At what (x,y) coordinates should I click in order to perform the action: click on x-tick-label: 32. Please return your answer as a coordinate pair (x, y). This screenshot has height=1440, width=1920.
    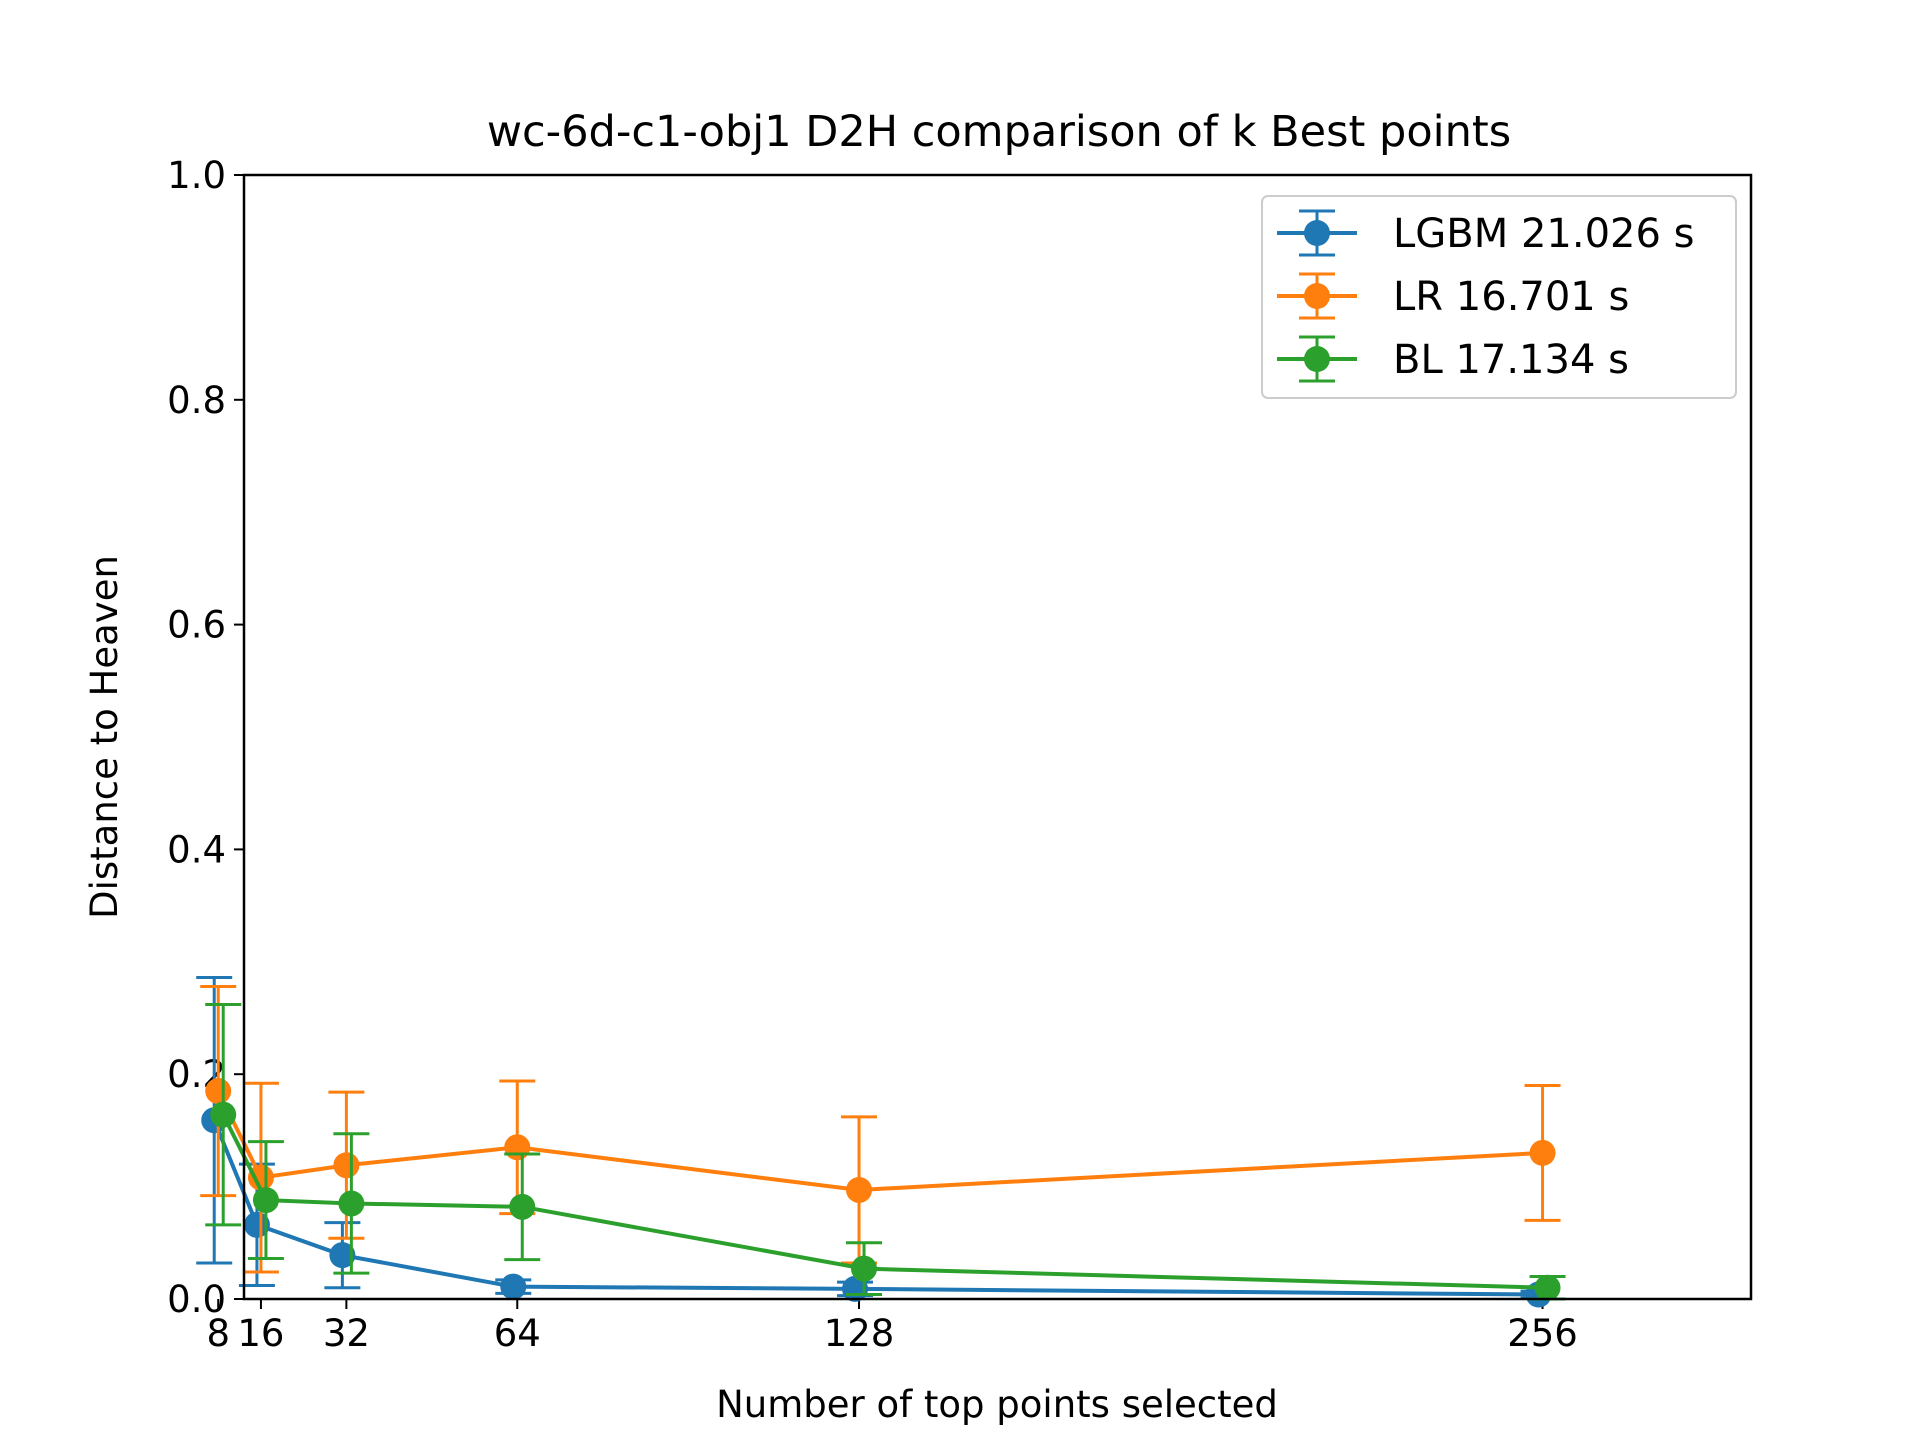
    Looking at the image, I should click on (346, 1333).